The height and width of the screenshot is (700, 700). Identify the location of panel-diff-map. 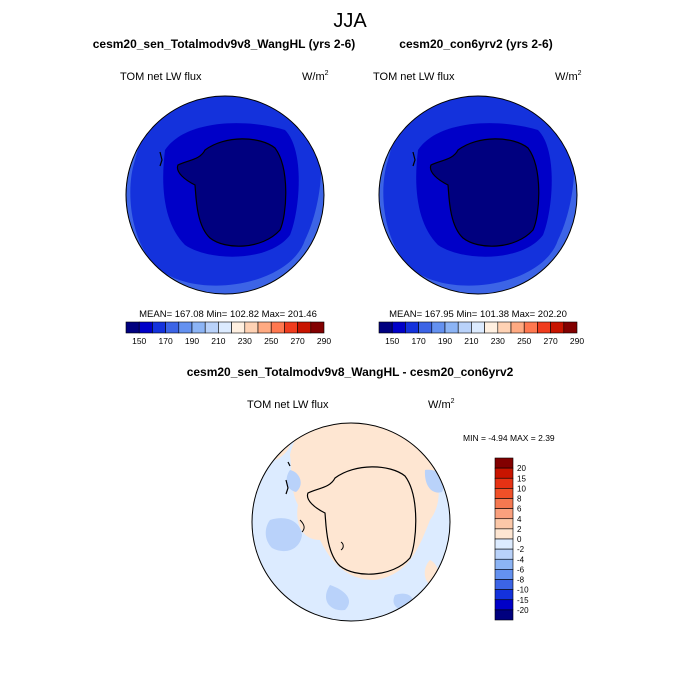
(351, 522).